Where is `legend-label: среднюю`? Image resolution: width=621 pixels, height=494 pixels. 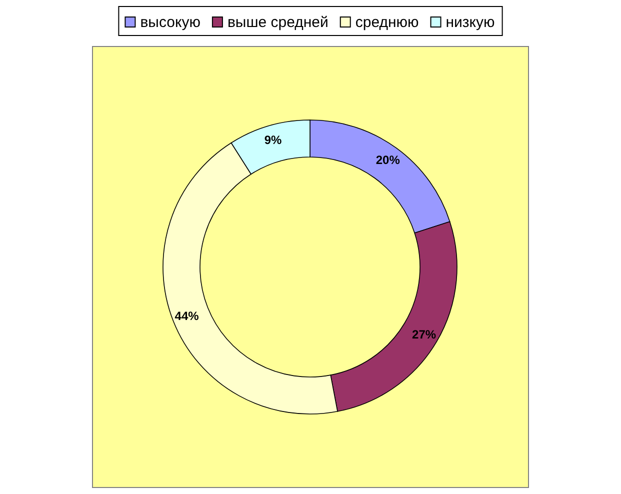
legend-label: среднюю is located at coordinates (387, 22).